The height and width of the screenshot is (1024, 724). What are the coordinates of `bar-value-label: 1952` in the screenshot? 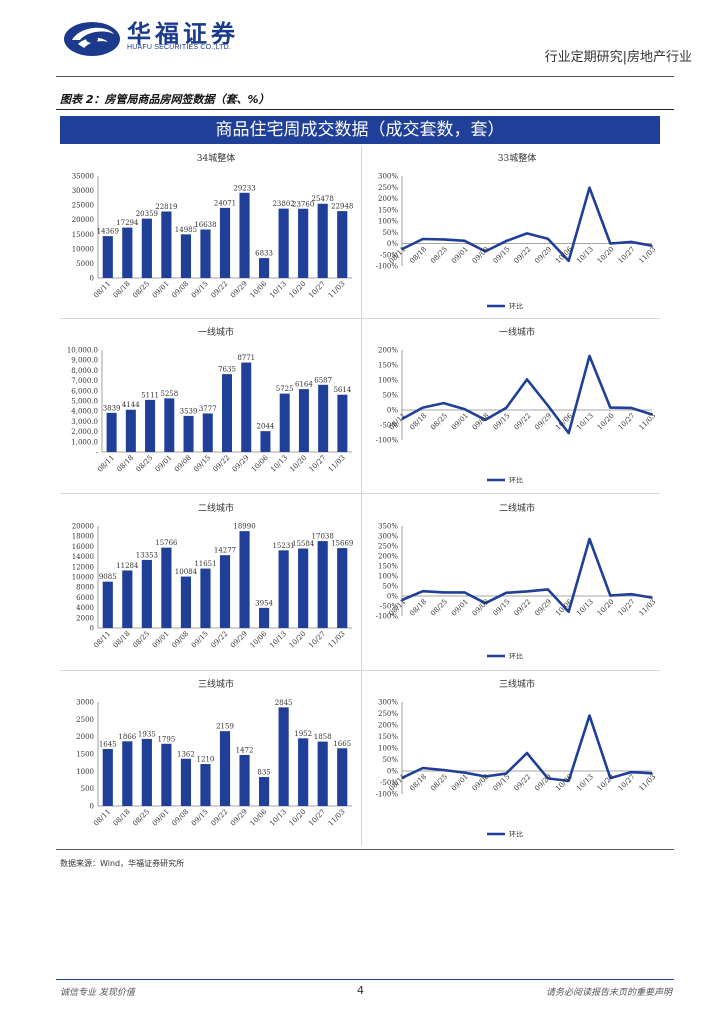 It's located at (303, 734).